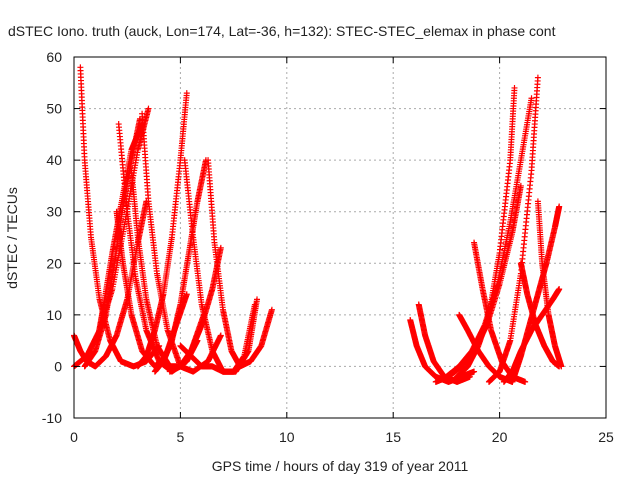  Describe the element at coordinates (54, 57) in the screenshot. I see `y-tick-label: 60` at that location.